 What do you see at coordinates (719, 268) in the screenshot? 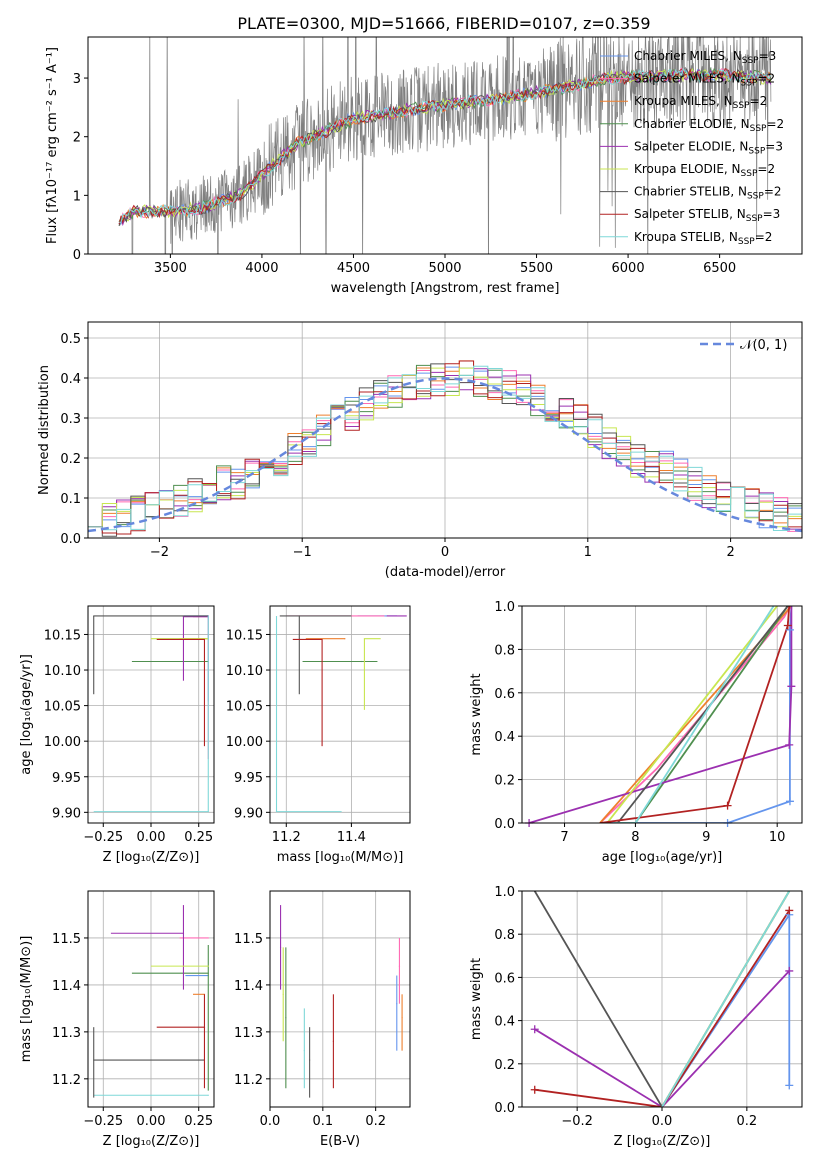
I see `x-tick-label: 6500` at bounding box center [719, 268].